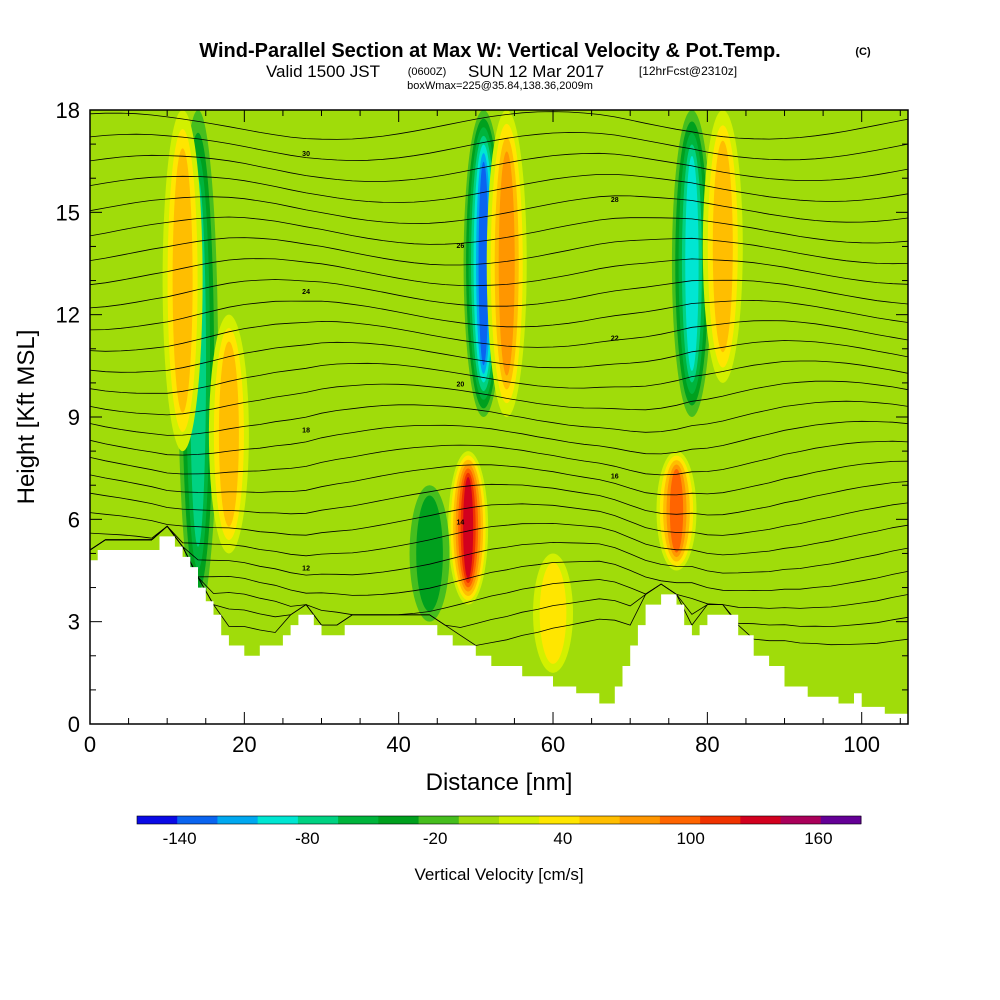  What do you see at coordinates (398, 744) in the screenshot?
I see `x-tick-label: 40` at bounding box center [398, 744].